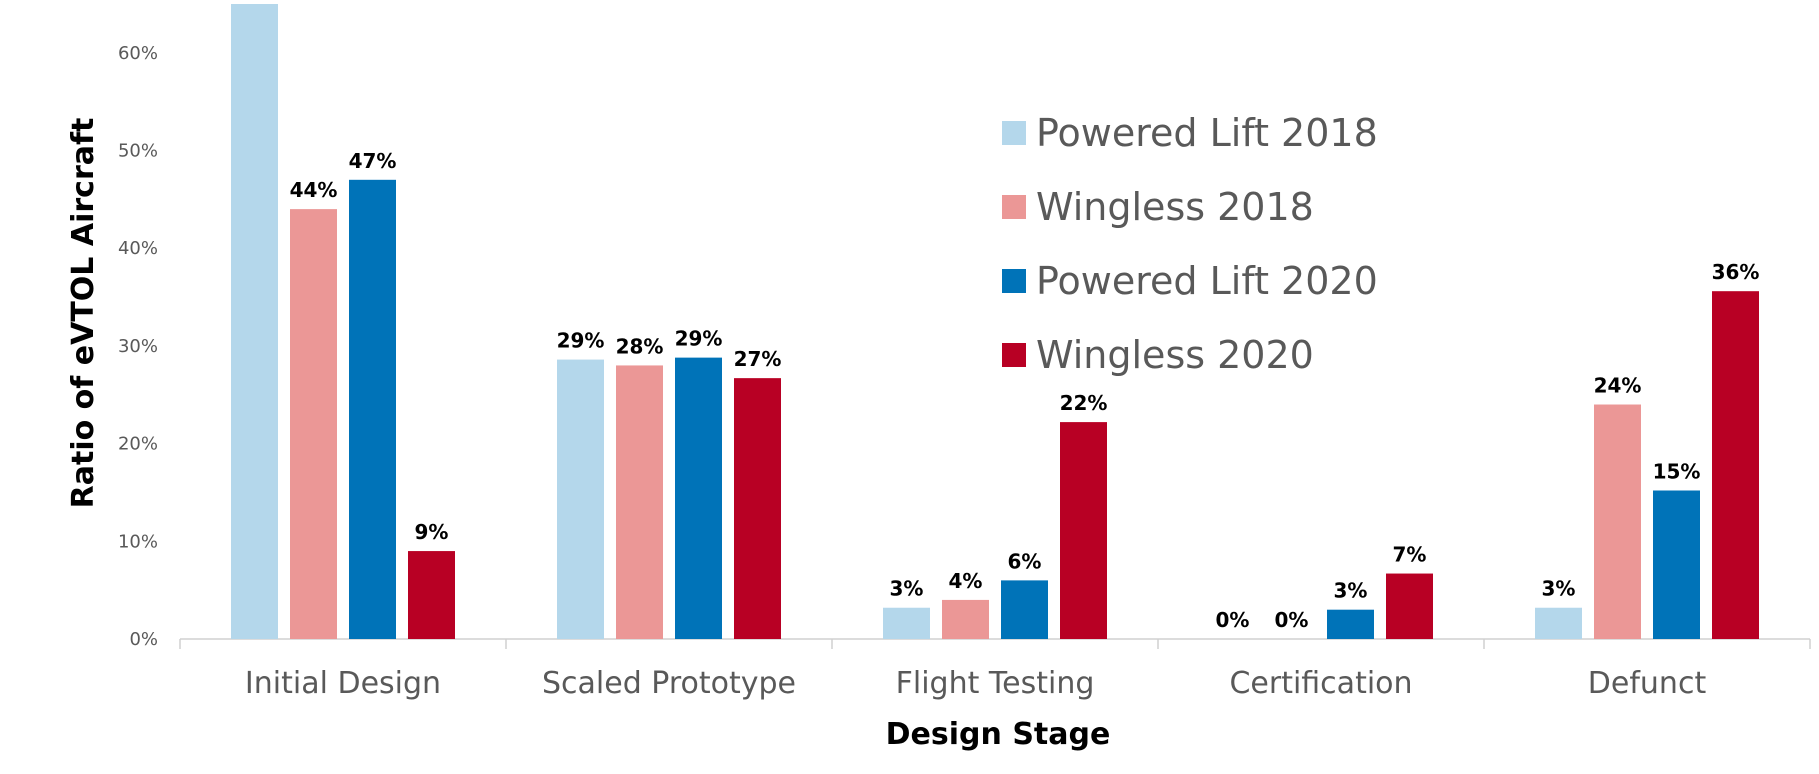 The height and width of the screenshot is (774, 1819). I want to click on data-label: 44%, so click(314, 190).